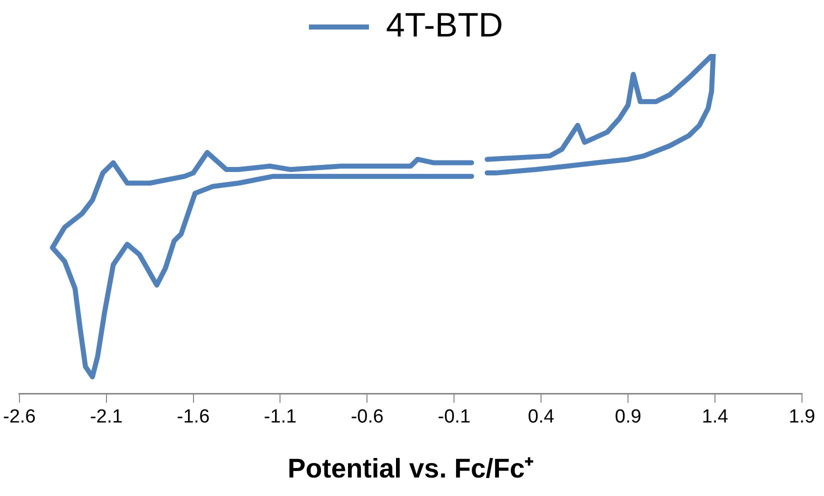 This screenshot has width=824, height=496. I want to click on x-tick-label: -0.1, so click(454, 417).